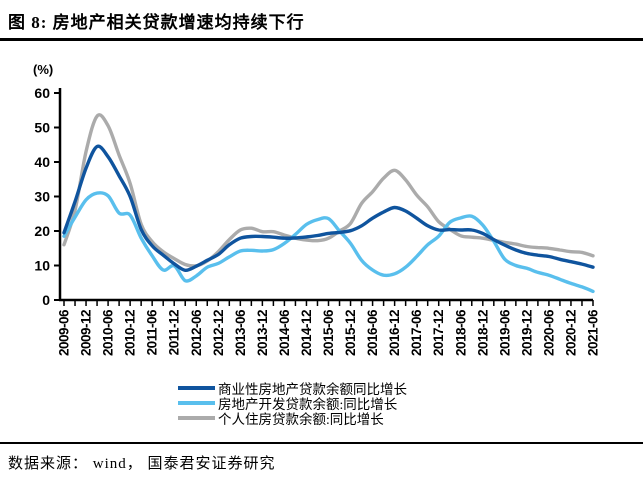 The image size is (643, 497). I want to click on x-tick-label: 2017-06, so click(416, 332).